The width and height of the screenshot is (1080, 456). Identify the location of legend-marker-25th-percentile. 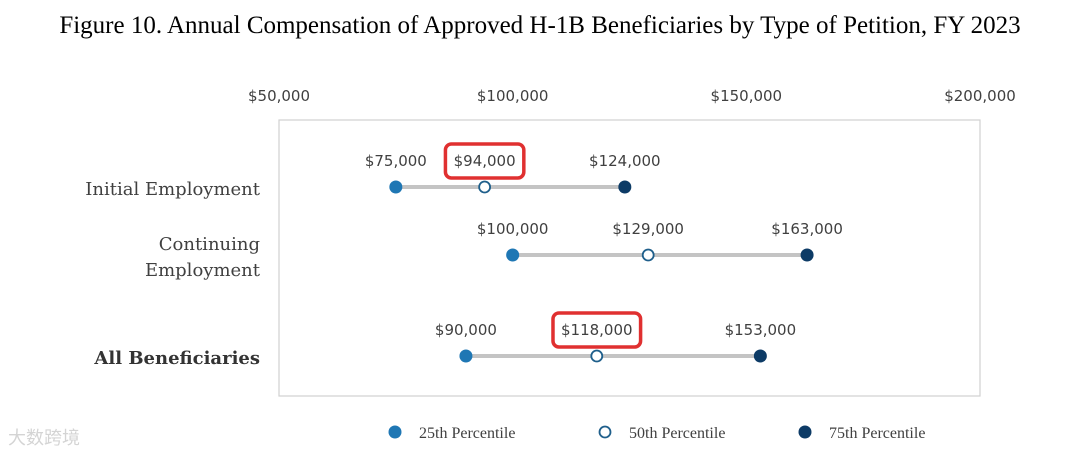
(395, 432).